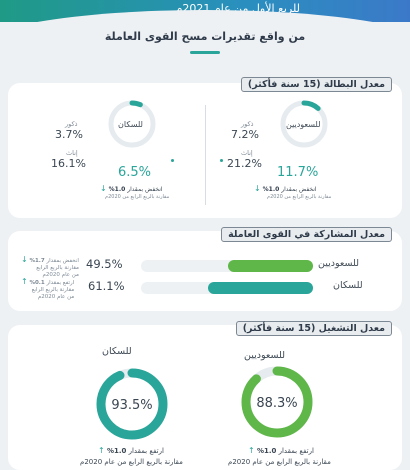  Describe the element at coordinates (135, 172) in the screenshot. I see `population-unemployment-total: 6.5%` at that location.